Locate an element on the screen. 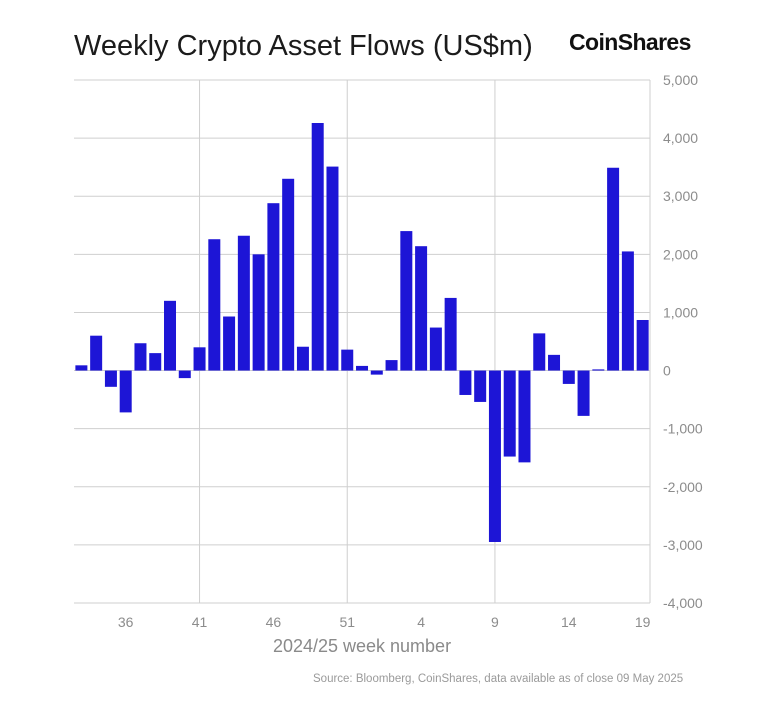 This screenshot has width=773, height=726. chart-title: Weekly Crypto Asset Flows (US$m) is located at coordinates (303, 46).